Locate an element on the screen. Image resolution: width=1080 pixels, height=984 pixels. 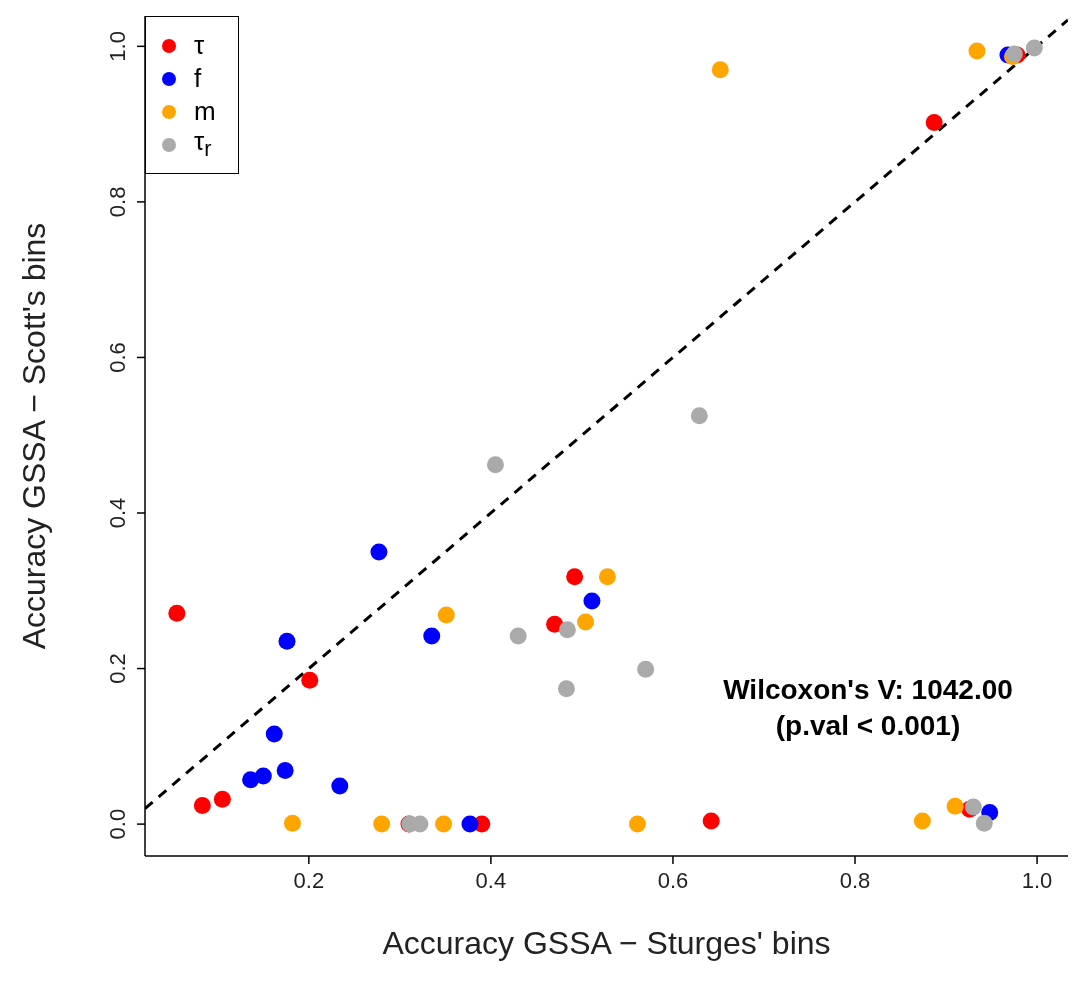
x-tick-label: 0.6 is located at coordinates (673, 880).